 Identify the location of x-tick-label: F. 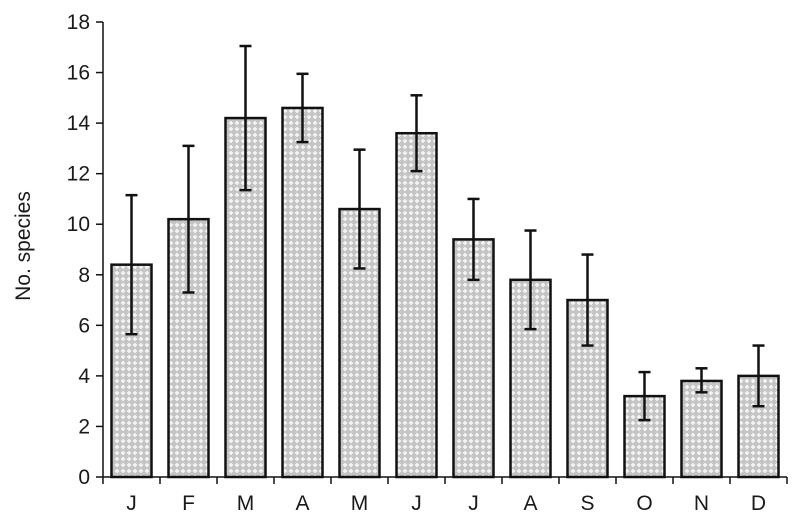
(188, 503).